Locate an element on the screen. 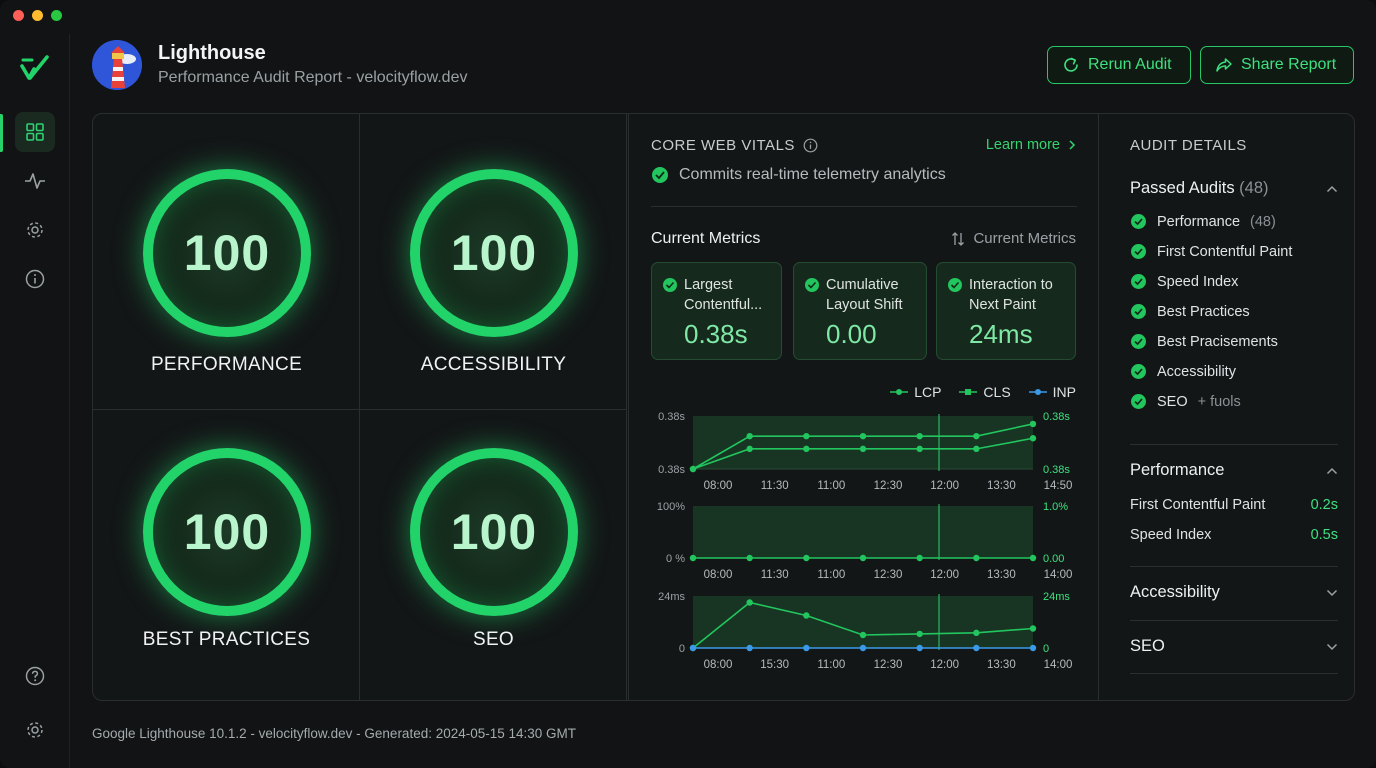  legend-label: INP is located at coordinates (1064, 392).